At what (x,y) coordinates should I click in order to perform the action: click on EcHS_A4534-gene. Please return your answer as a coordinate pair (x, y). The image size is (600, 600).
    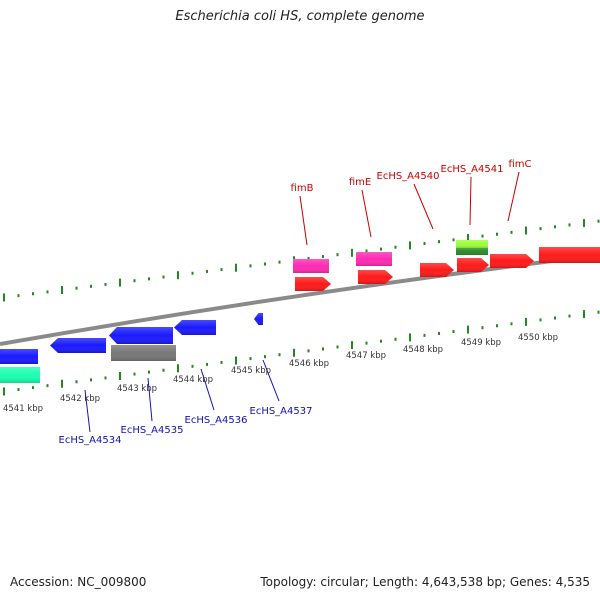
    Looking at the image, I should click on (78, 345).